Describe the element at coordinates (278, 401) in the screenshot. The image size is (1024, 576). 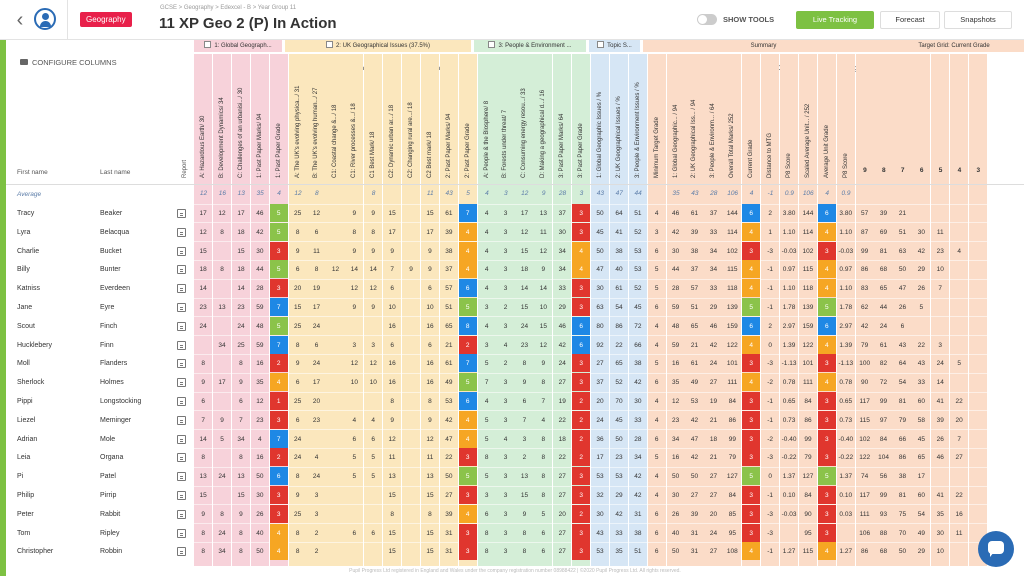
I see `mark-cell: 1` at that location.